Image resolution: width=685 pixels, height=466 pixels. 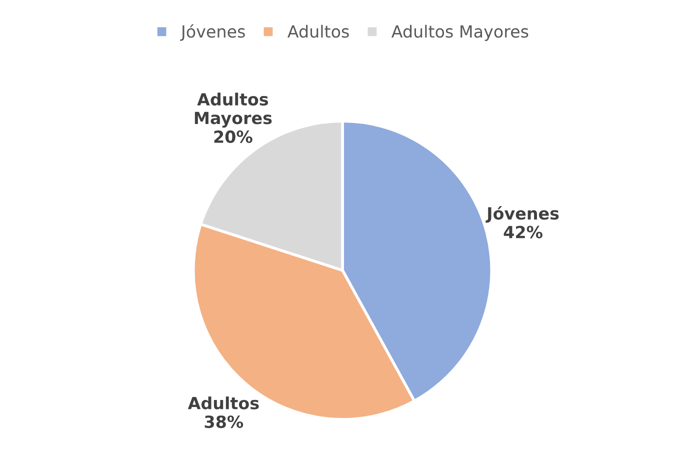 I want to click on data-label: 42%, so click(x=523, y=232).